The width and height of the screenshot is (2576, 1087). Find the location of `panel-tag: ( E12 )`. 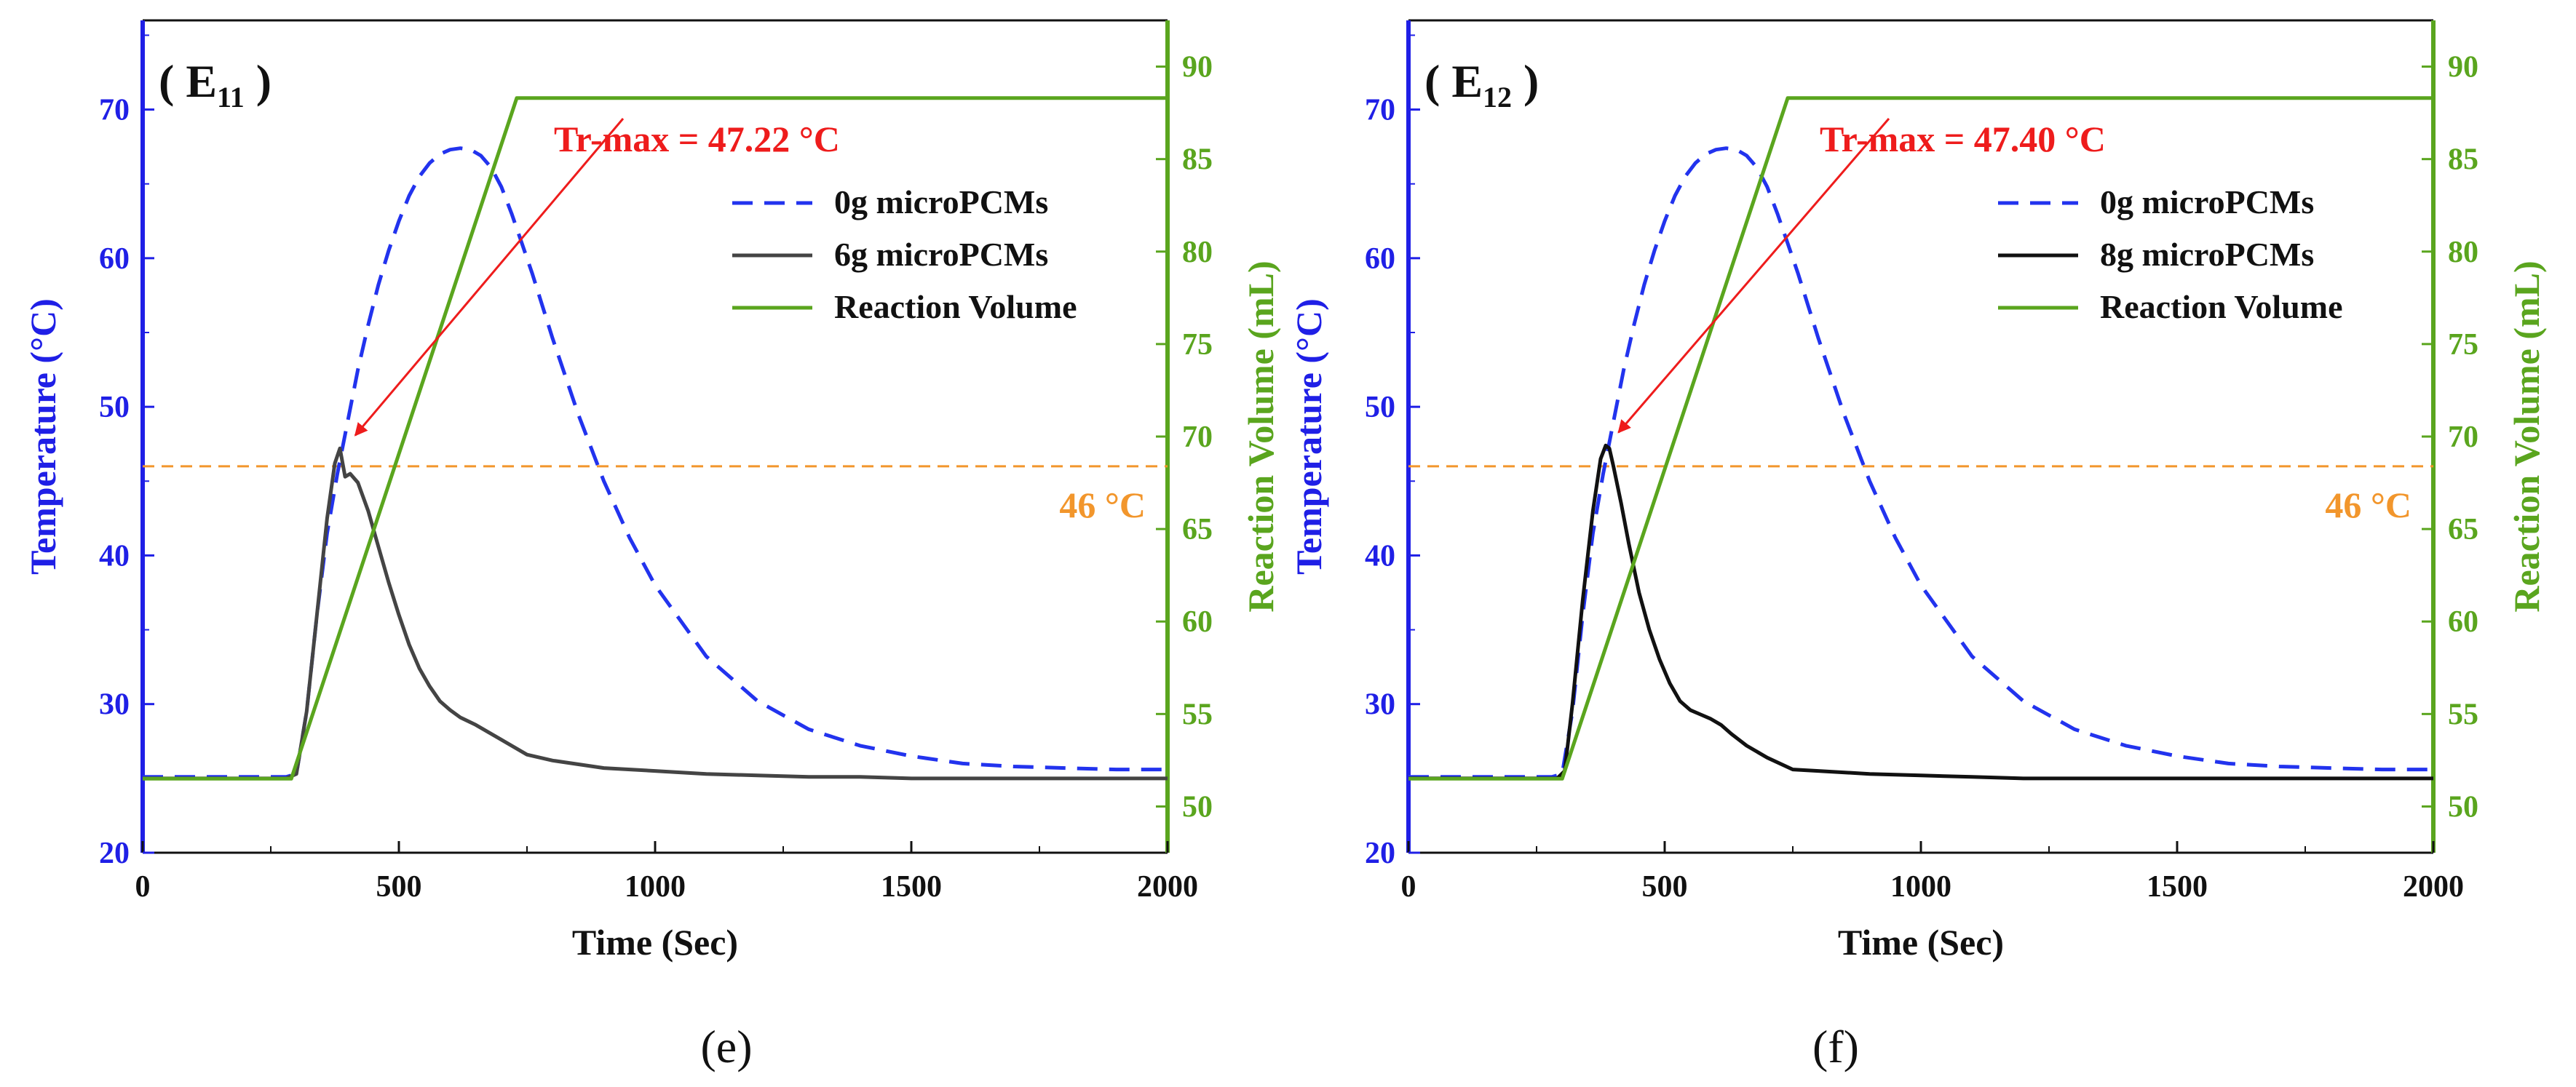

panel-tag: ( E12 ) is located at coordinates (1481, 84).